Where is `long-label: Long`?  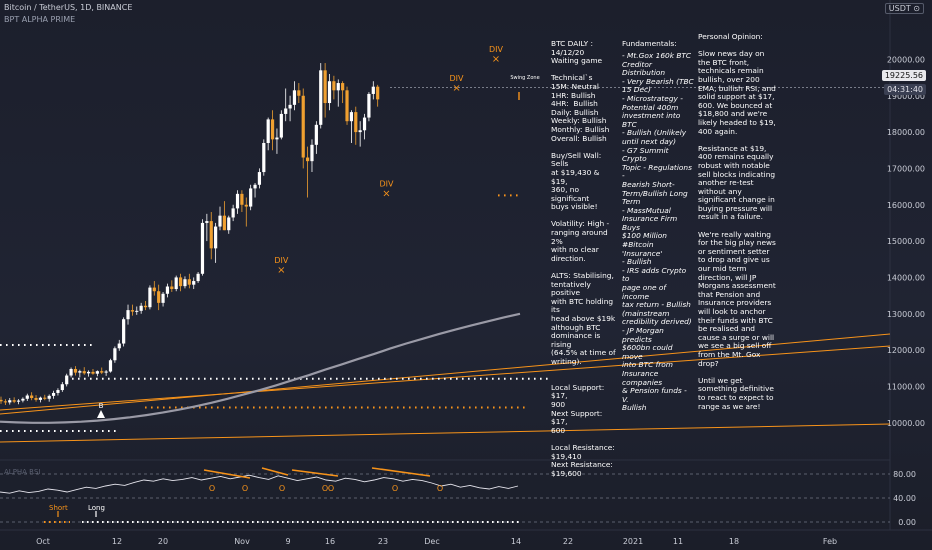 long-label: Long is located at coordinates (96, 508).